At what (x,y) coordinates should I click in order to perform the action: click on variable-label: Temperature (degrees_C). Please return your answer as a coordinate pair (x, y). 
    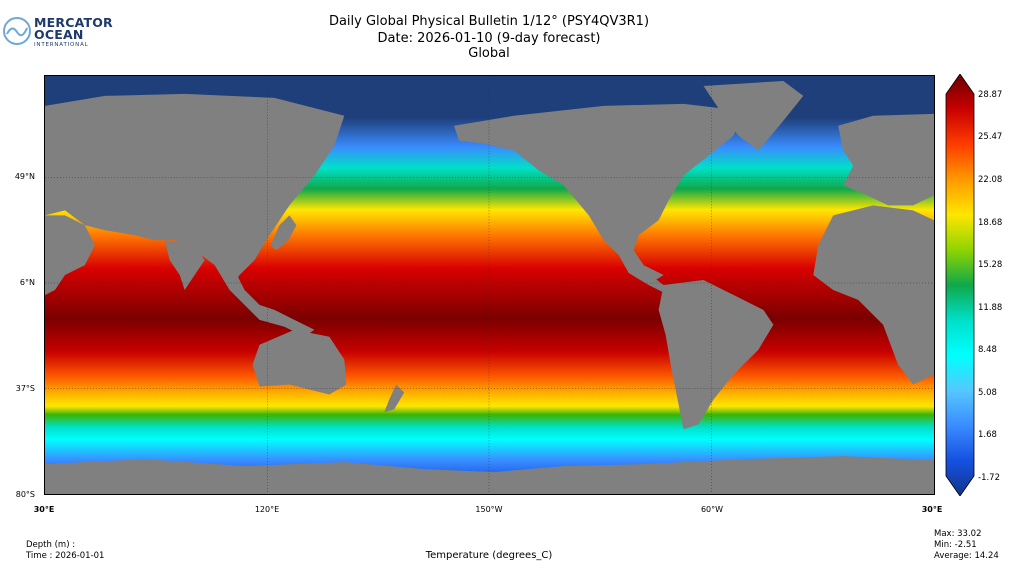
    Looking at the image, I should click on (489, 555).